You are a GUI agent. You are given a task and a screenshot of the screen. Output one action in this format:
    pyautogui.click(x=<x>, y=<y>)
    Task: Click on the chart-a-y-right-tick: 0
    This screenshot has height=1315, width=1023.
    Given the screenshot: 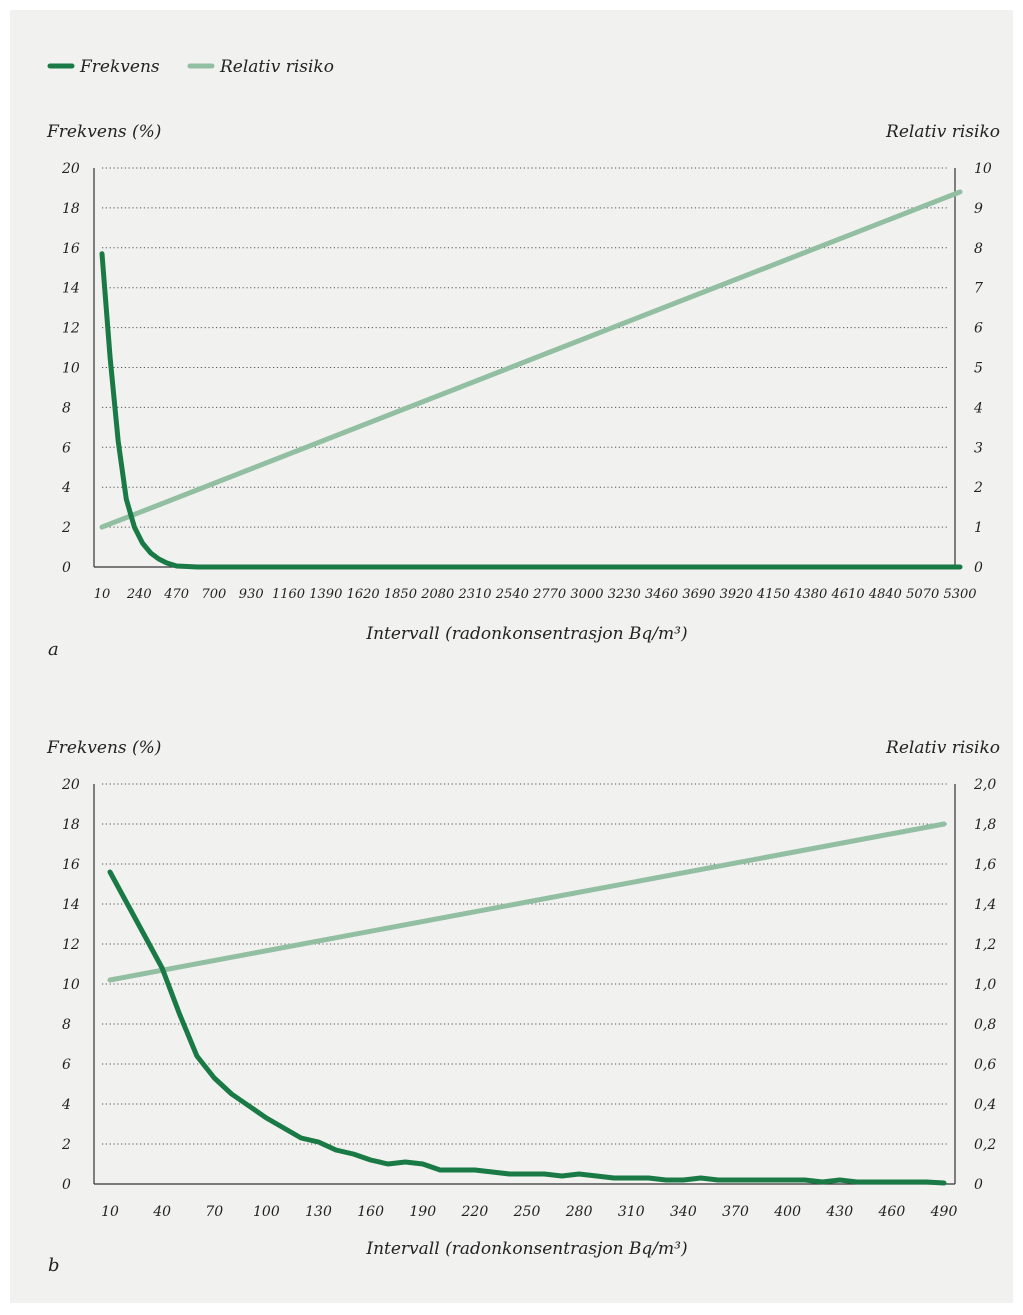 What is the action you would take?
    pyautogui.click(x=978, y=568)
    